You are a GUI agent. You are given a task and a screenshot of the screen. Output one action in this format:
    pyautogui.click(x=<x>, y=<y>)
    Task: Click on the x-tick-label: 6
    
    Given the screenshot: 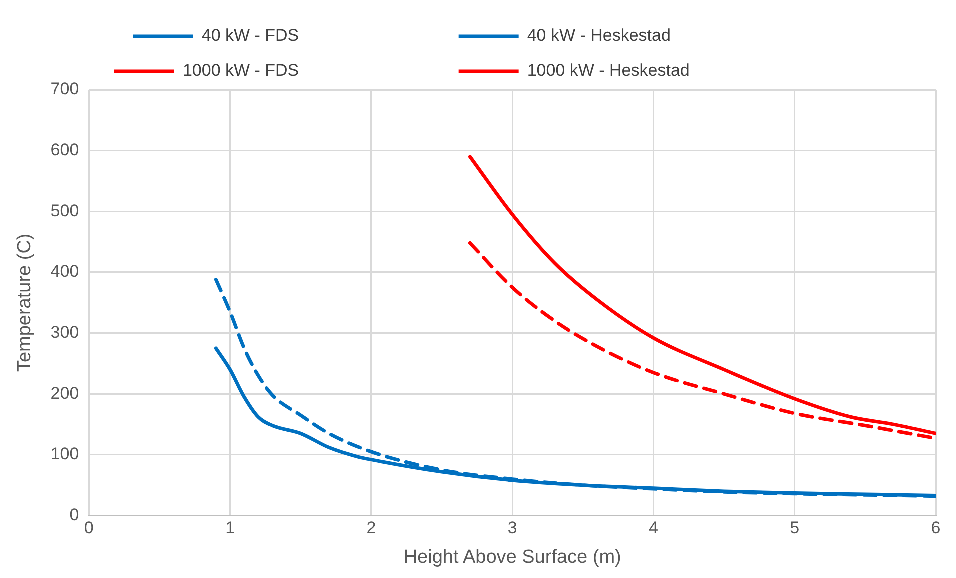 What is the action you would take?
    pyautogui.click(x=936, y=528)
    